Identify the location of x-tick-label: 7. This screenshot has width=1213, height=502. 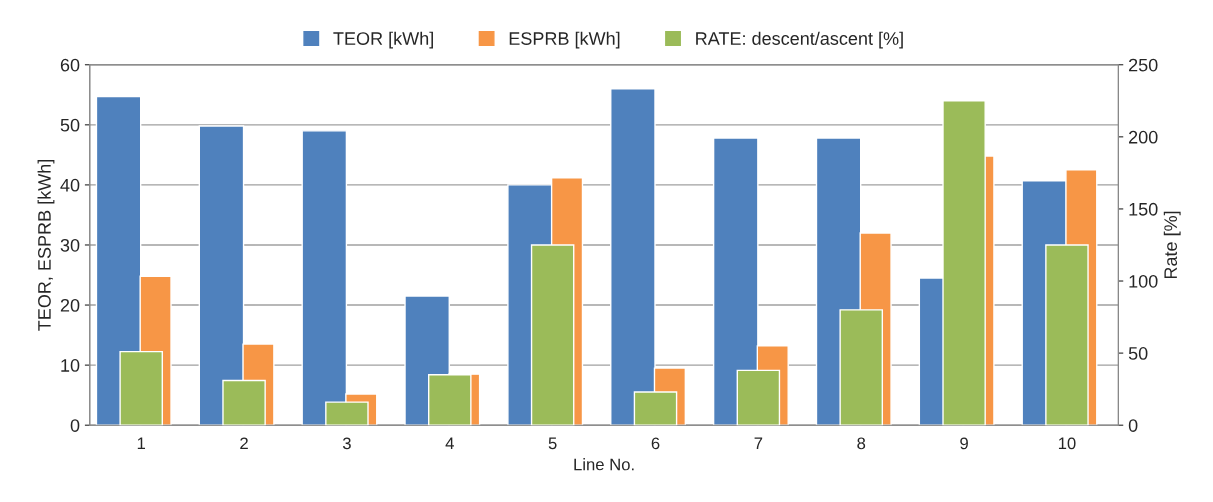
(758, 443).